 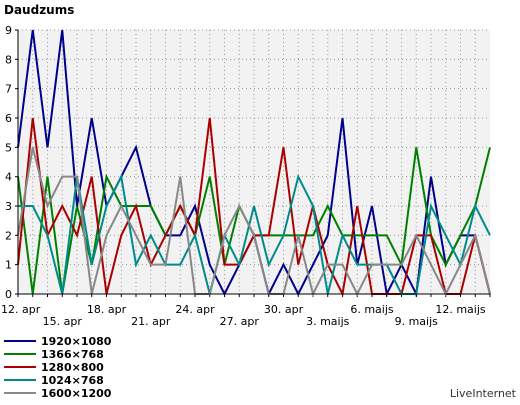 I want to click on x-tick-label: 6. maijs, so click(x=372, y=309).